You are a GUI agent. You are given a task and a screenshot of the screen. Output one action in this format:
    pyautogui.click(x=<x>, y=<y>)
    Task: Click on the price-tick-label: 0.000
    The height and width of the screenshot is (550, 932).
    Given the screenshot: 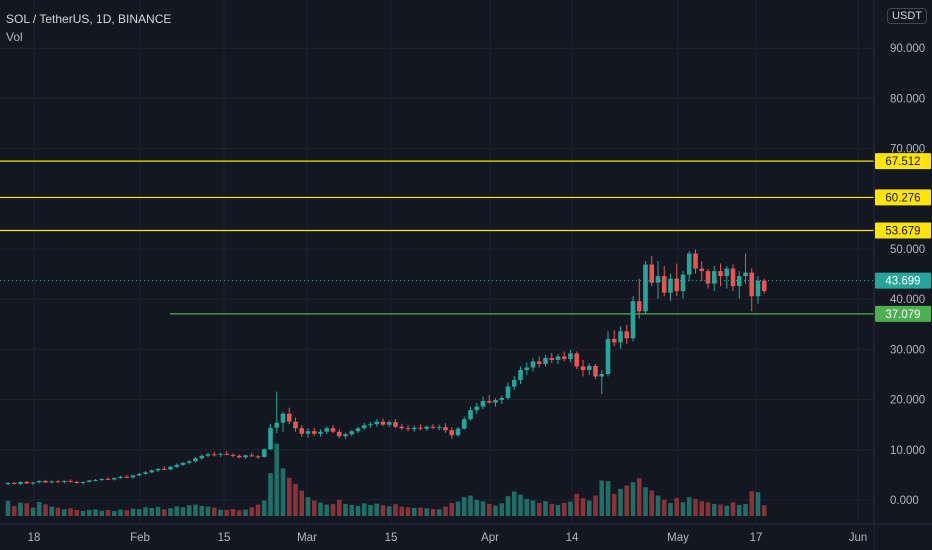 What is the action you would take?
    pyautogui.click(x=904, y=501)
    